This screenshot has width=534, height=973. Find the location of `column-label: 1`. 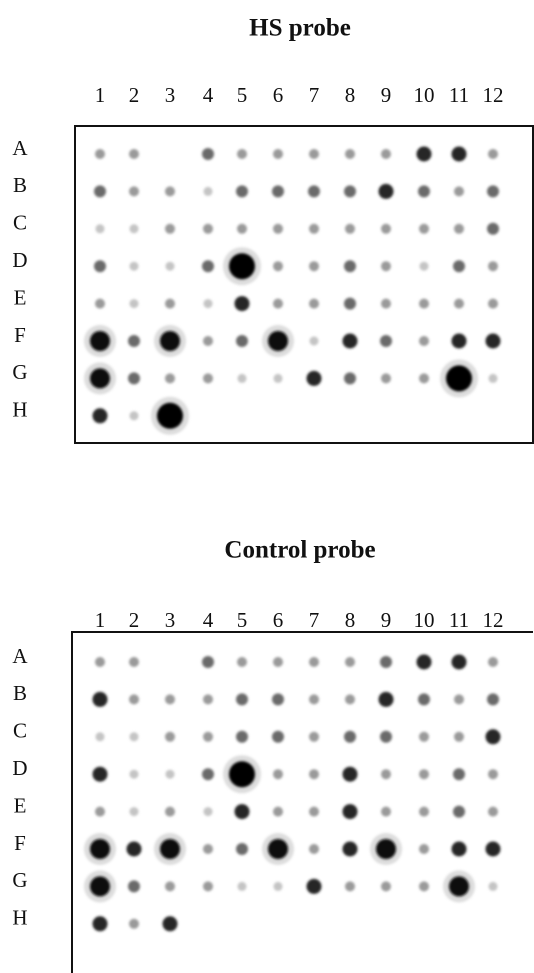

column-label: 1 is located at coordinates (100, 95).